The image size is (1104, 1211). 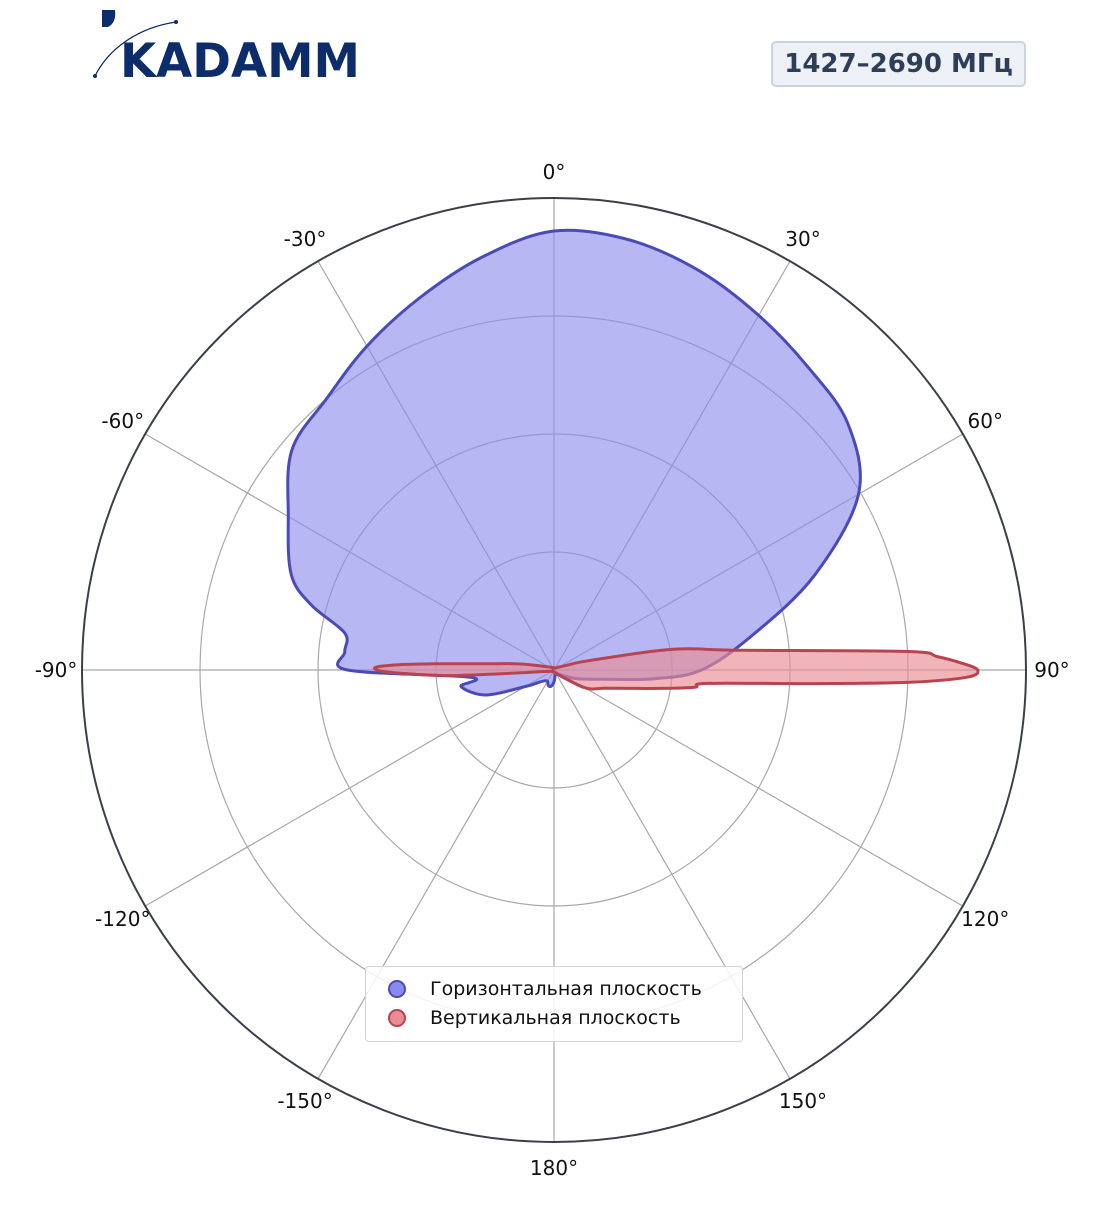 What do you see at coordinates (135, 44) in the screenshot?
I see `logo-mark` at bounding box center [135, 44].